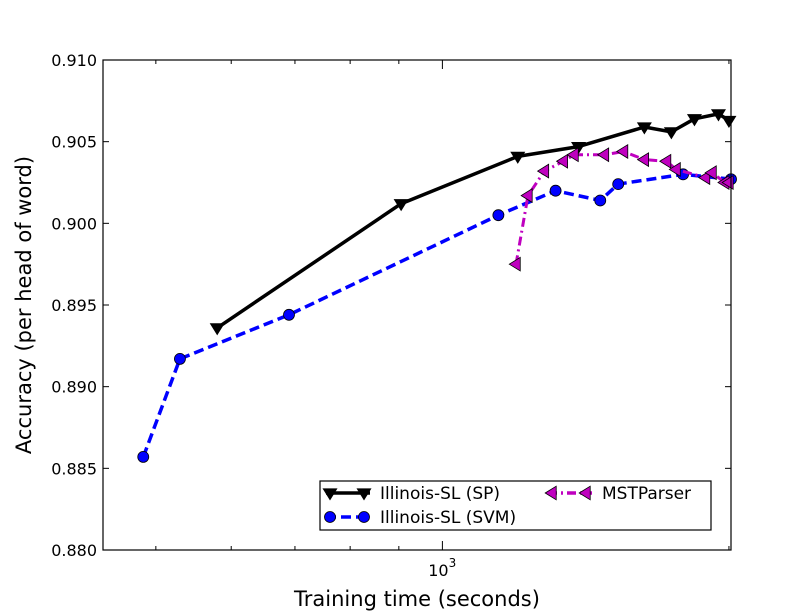 The image size is (812, 612). Describe the element at coordinates (74, 60) in the screenshot. I see `y-tick-label: 0.910` at that location.